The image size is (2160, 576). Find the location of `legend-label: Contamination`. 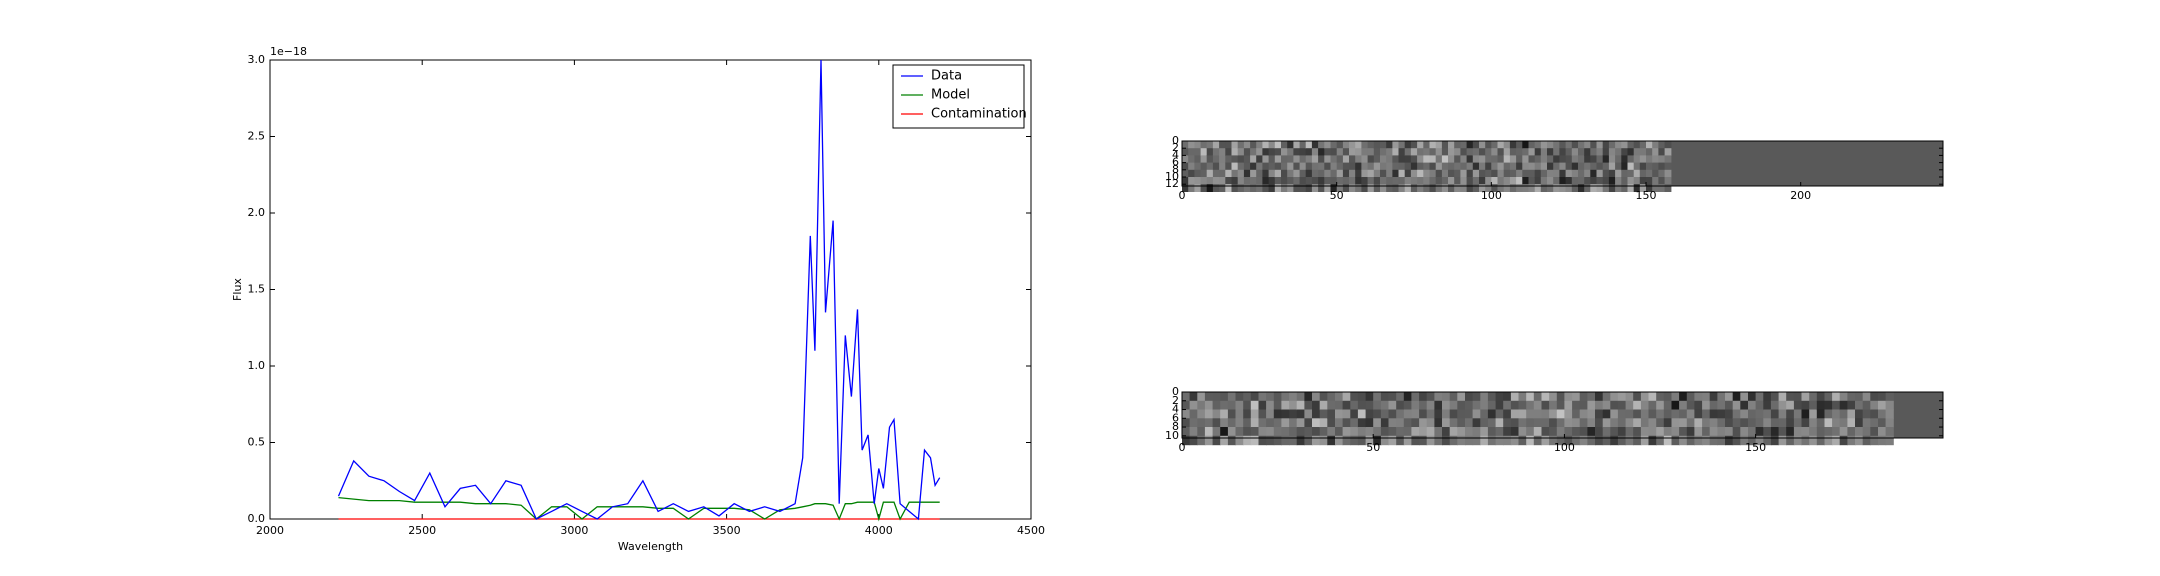

legend-label: Contamination is located at coordinates (979, 114).